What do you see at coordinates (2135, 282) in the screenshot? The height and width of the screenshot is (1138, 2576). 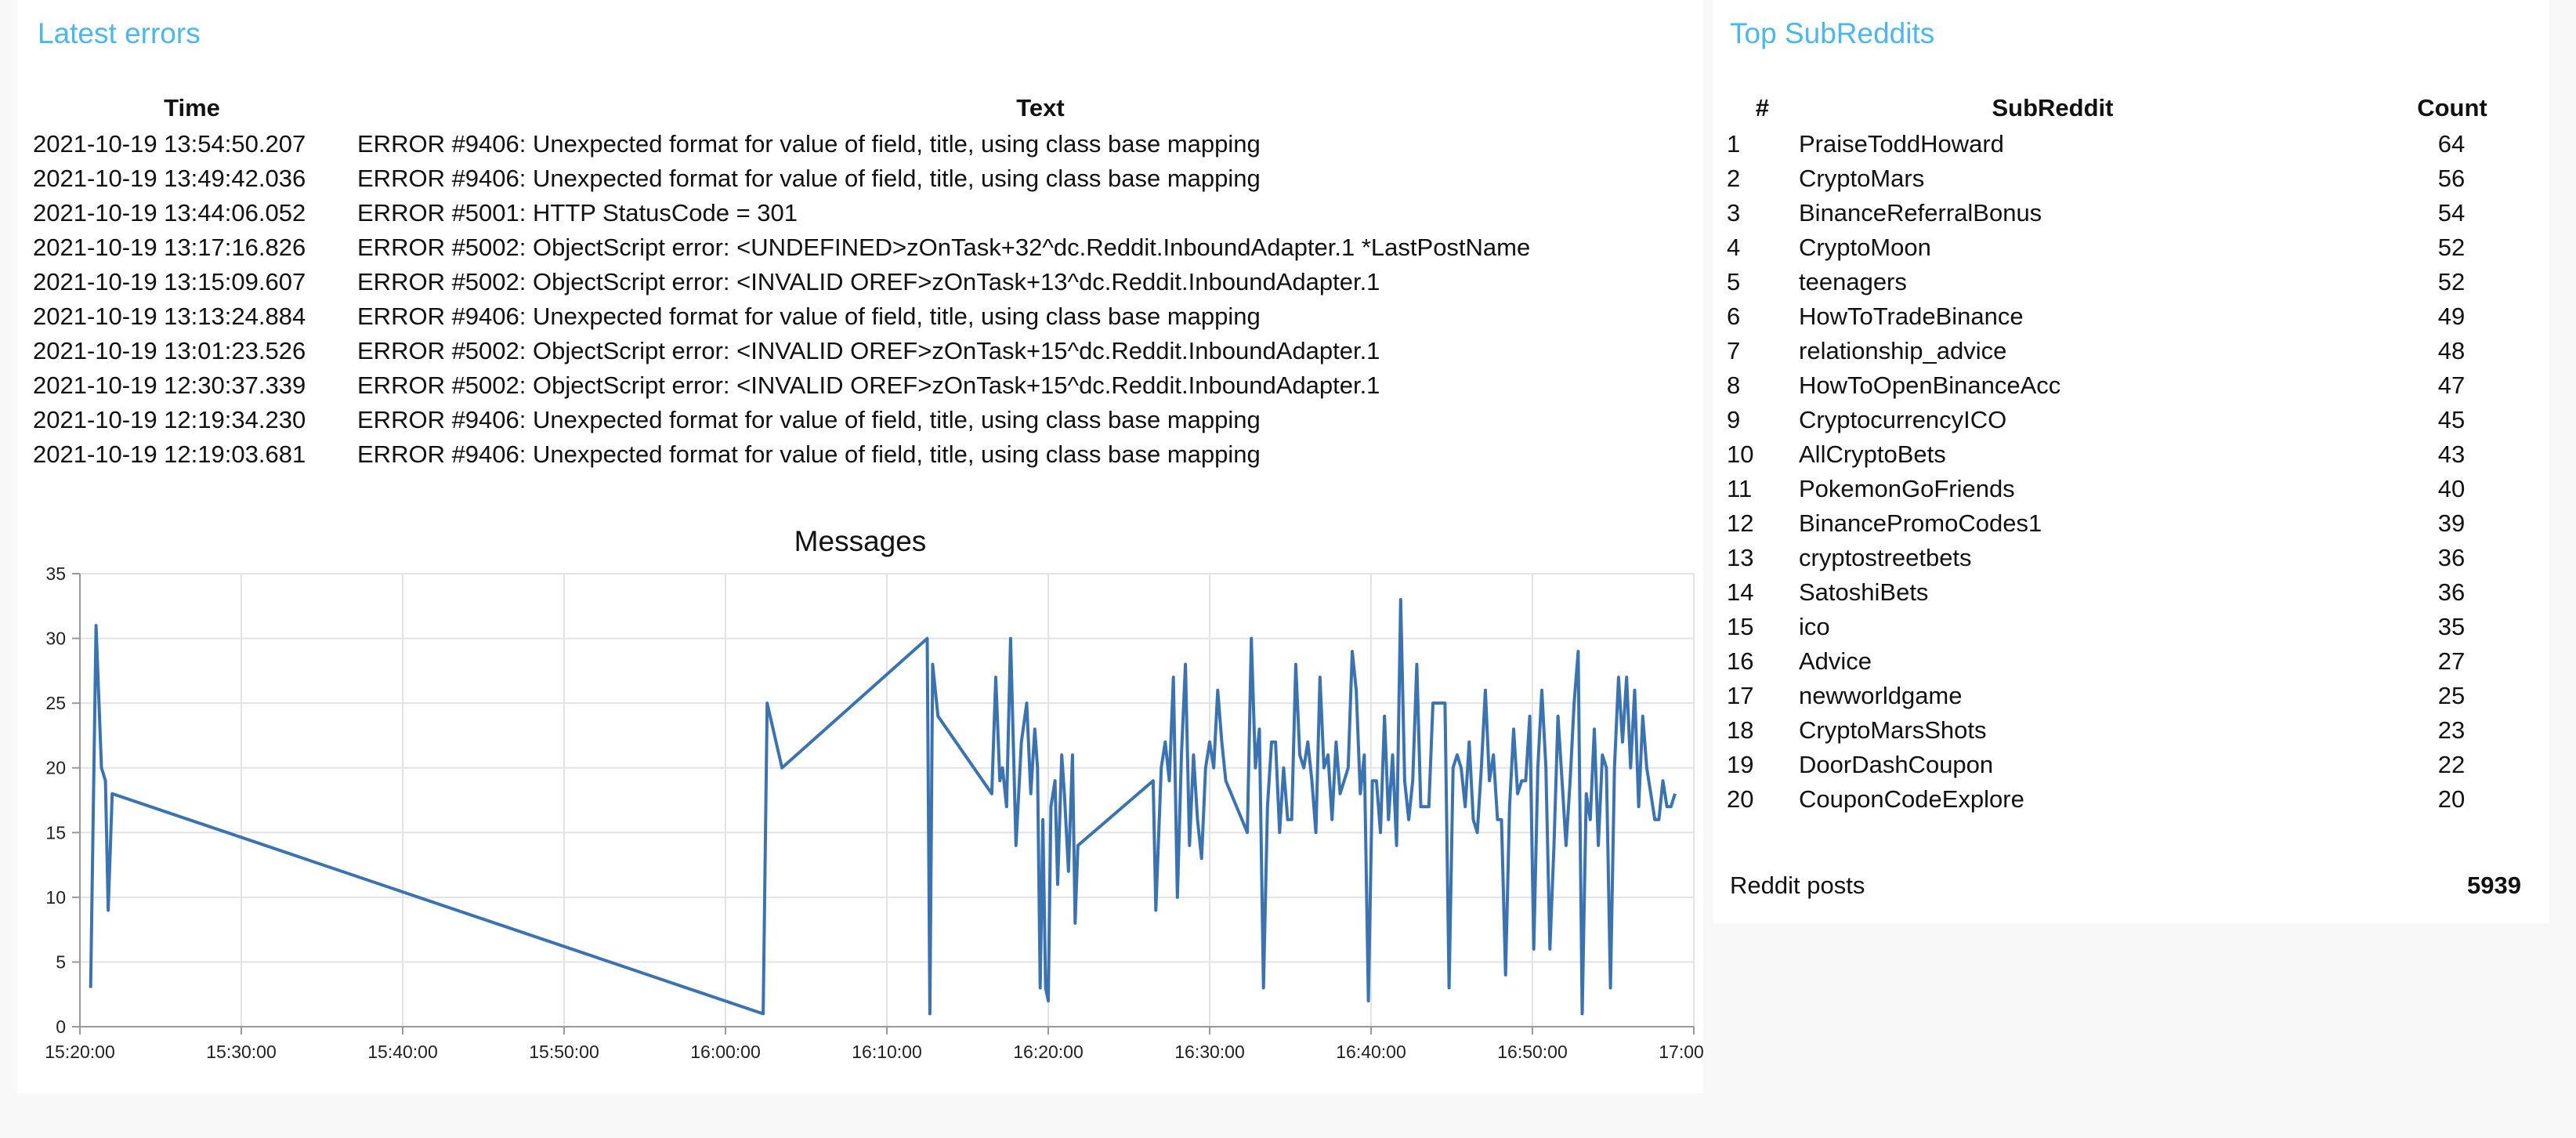 I see `subreddit-row: 5 teenagers 52` at bounding box center [2135, 282].